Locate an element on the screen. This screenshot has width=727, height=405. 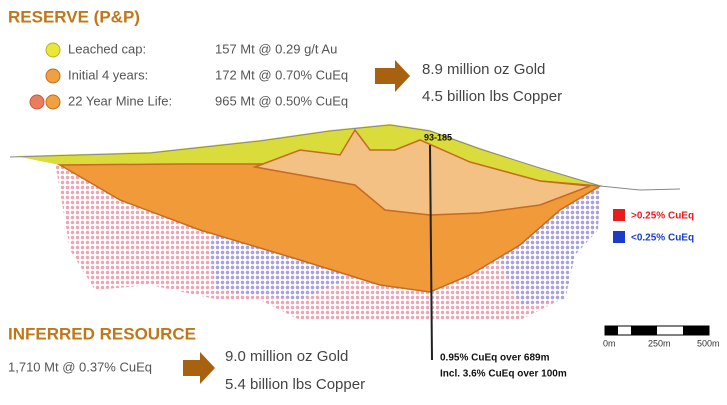
row-value: 965 Mt @ 0.50% CuEq is located at coordinates (281, 100).